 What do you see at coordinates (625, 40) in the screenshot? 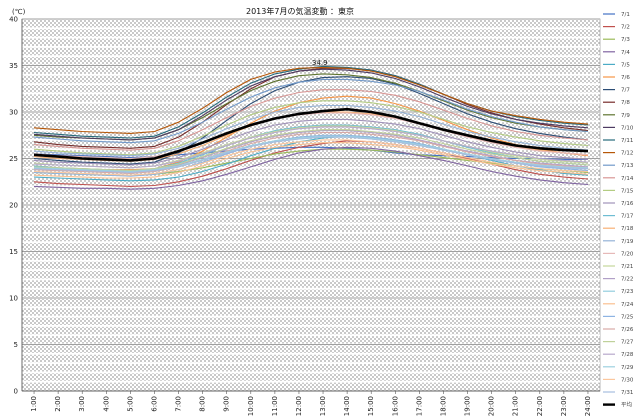
I see `legend-label: 7/3` at bounding box center [625, 40].